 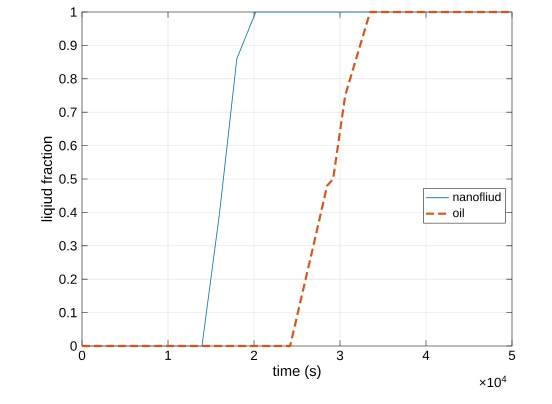 What do you see at coordinates (68, 79) in the screenshot?
I see `y-tick-label: 0.8` at bounding box center [68, 79].